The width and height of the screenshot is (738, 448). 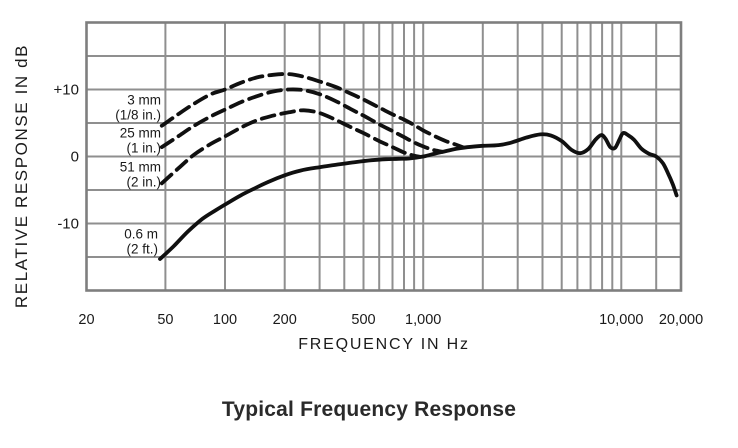 I want to click on curve-3mm, so click(x=312, y=111).